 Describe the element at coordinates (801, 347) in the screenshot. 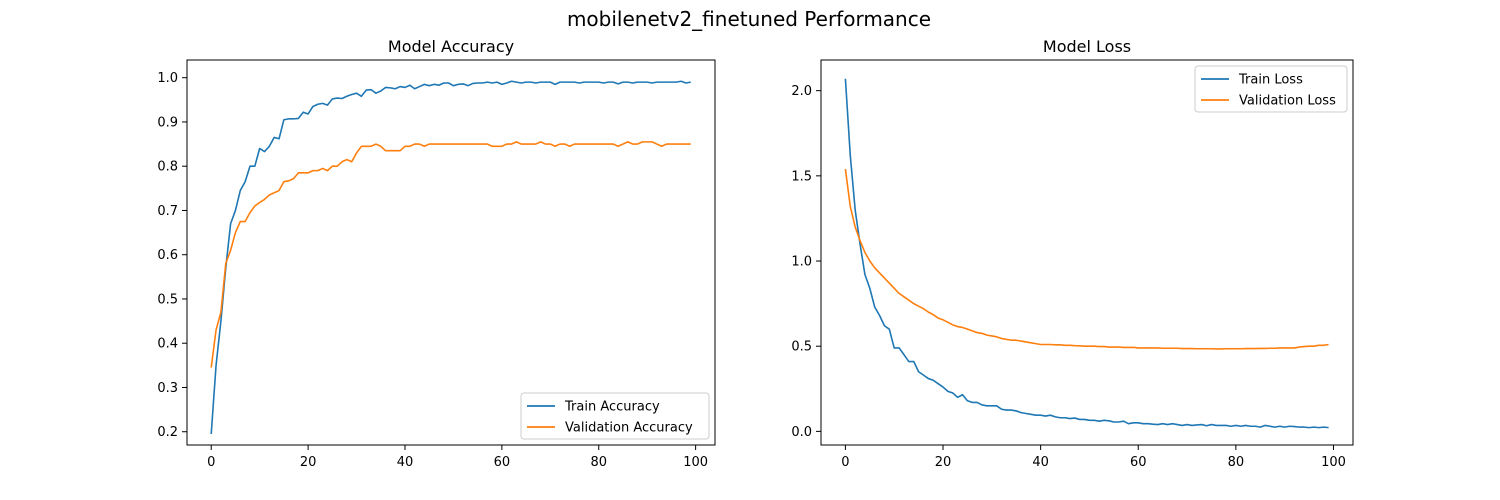

I see `loss-y-tick-label: 0.5` at that location.